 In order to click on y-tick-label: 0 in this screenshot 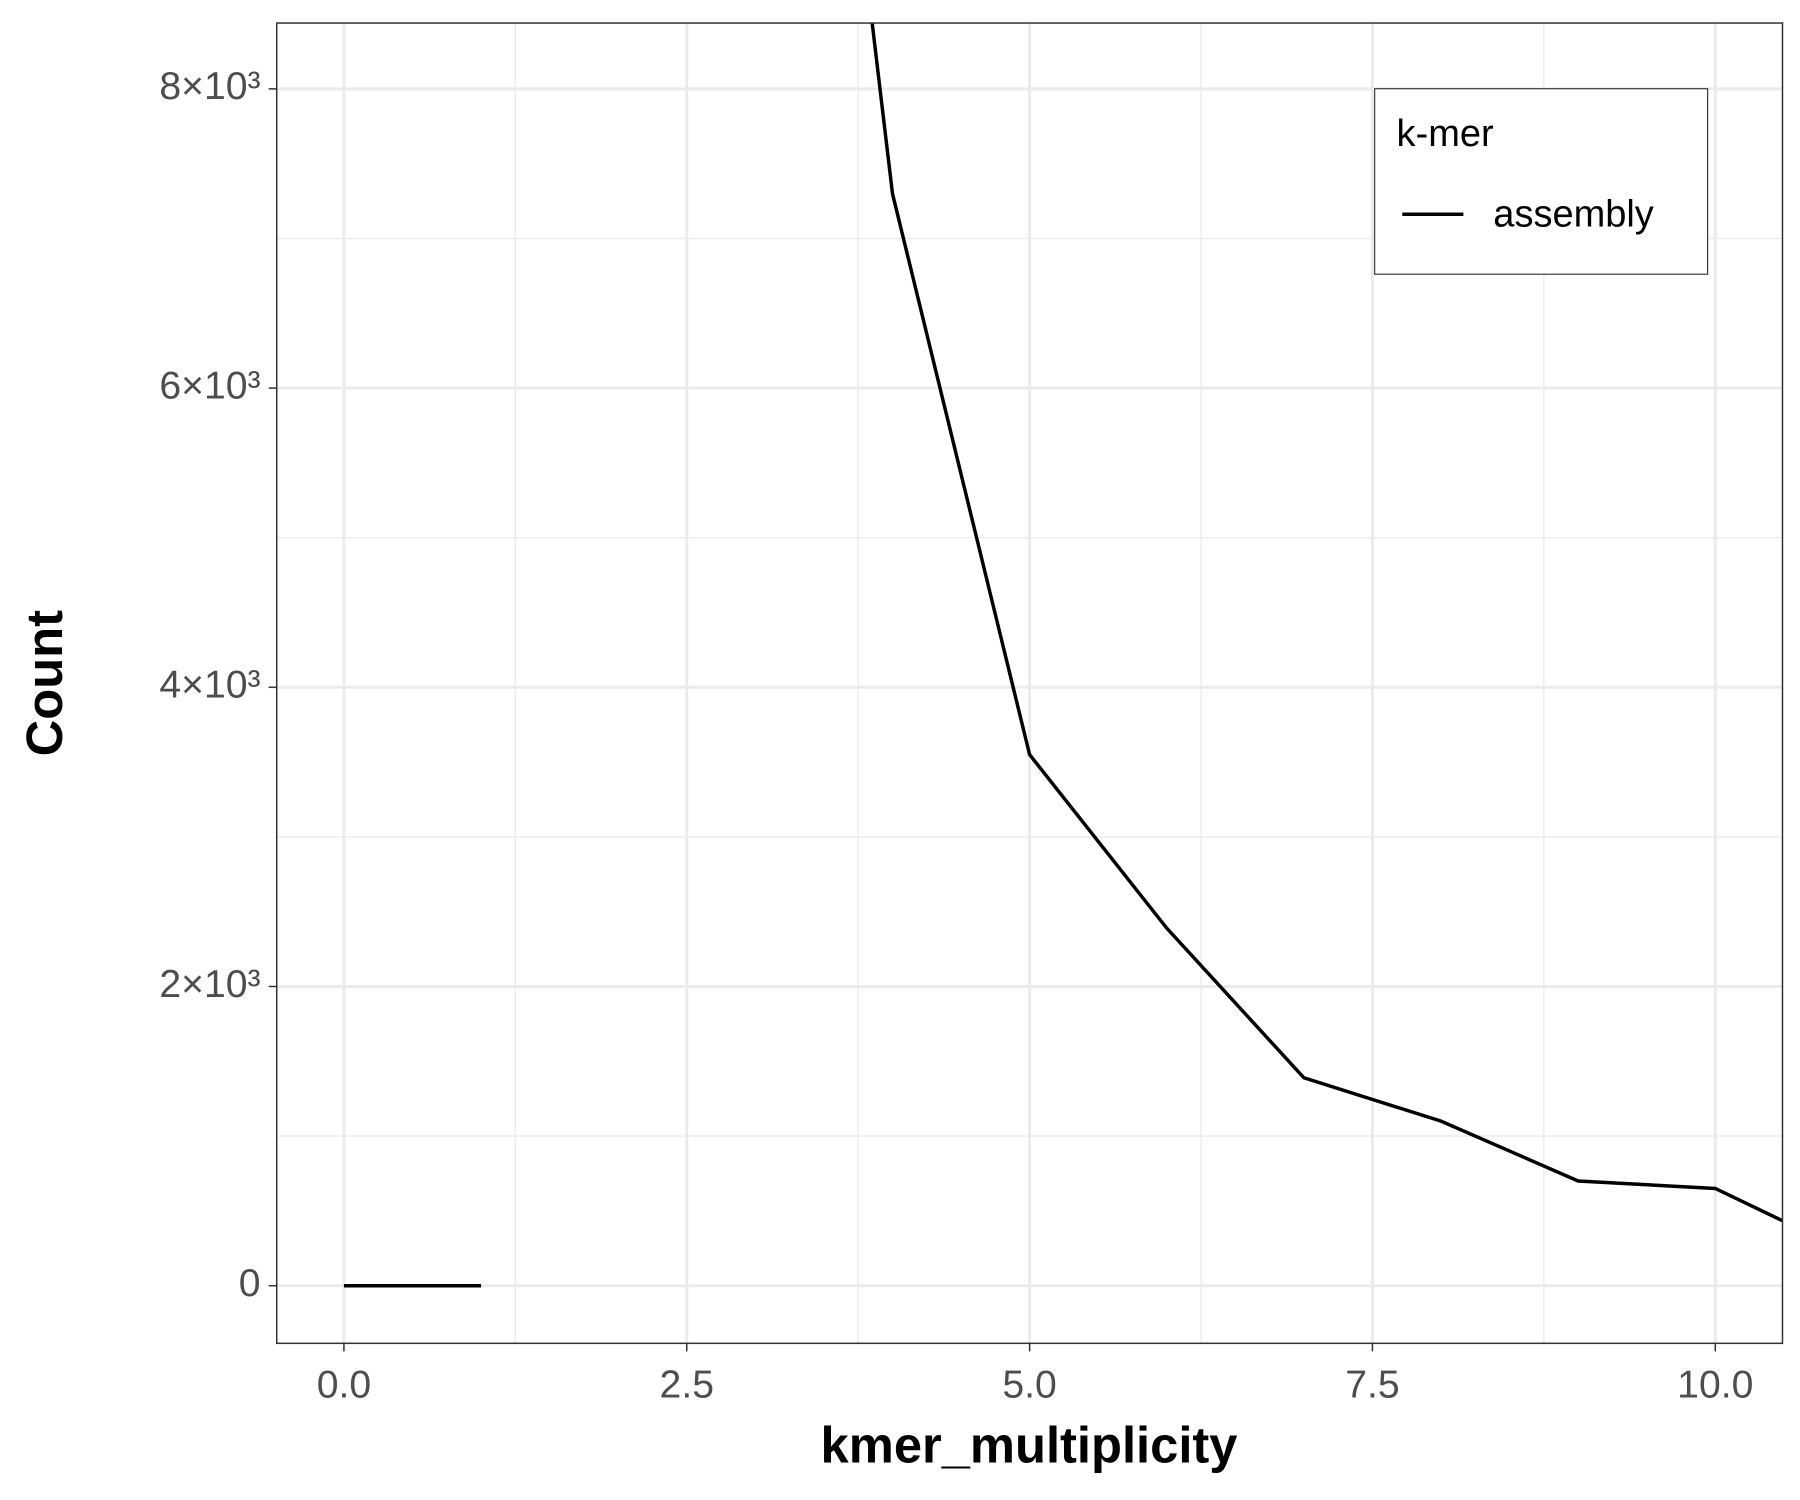, I will do `click(250, 1283)`.